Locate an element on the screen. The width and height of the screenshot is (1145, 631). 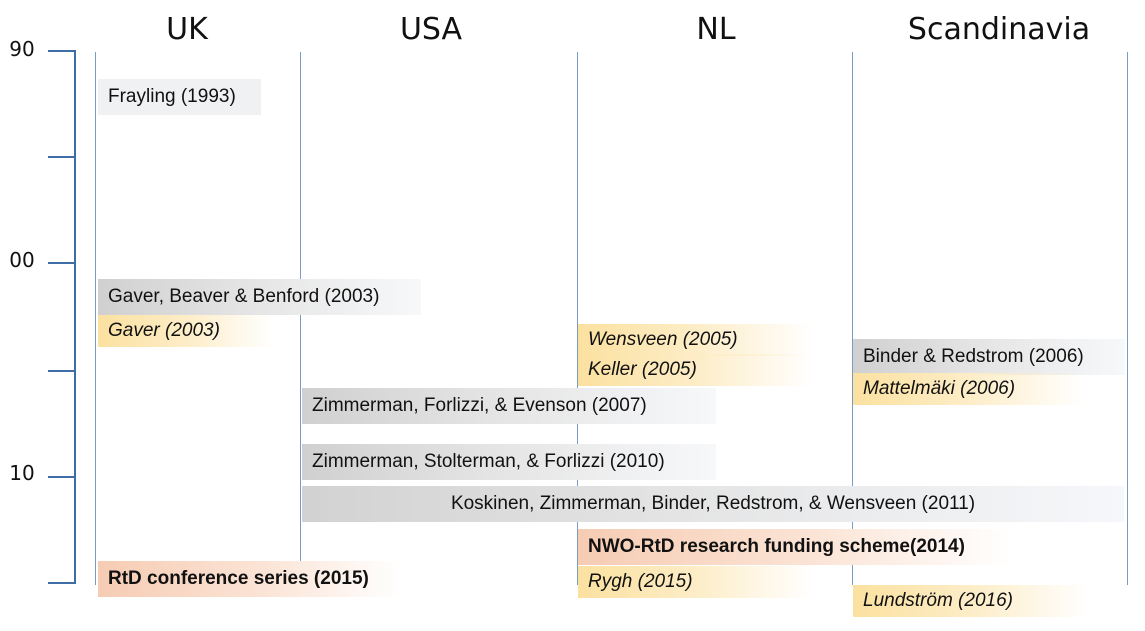
column-divider-uk is located at coordinates (95, 318).